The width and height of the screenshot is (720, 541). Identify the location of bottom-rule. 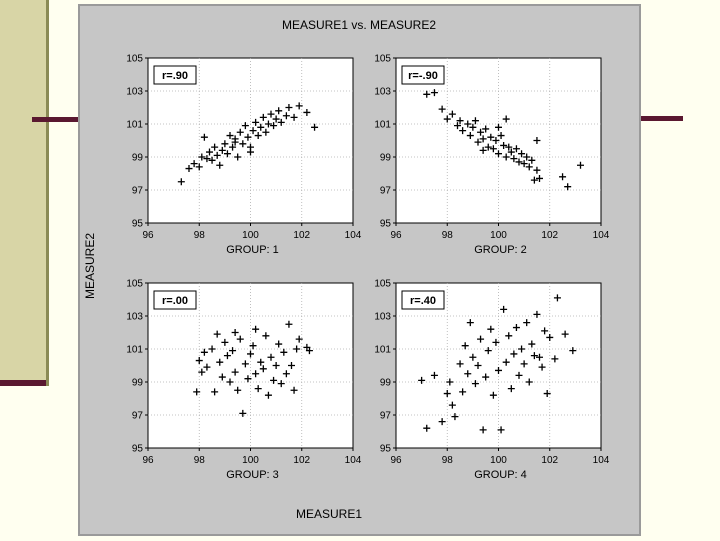
(23, 383).